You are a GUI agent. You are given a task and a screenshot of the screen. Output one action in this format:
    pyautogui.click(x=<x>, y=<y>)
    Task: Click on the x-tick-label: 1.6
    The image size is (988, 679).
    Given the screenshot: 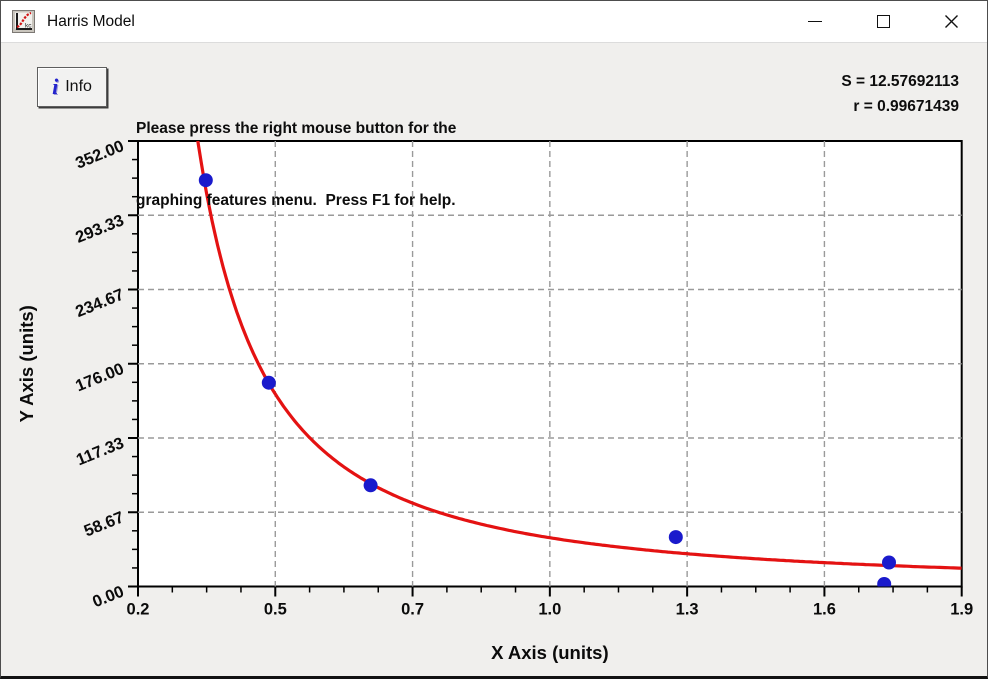 What is the action you would take?
    pyautogui.click(x=824, y=610)
    